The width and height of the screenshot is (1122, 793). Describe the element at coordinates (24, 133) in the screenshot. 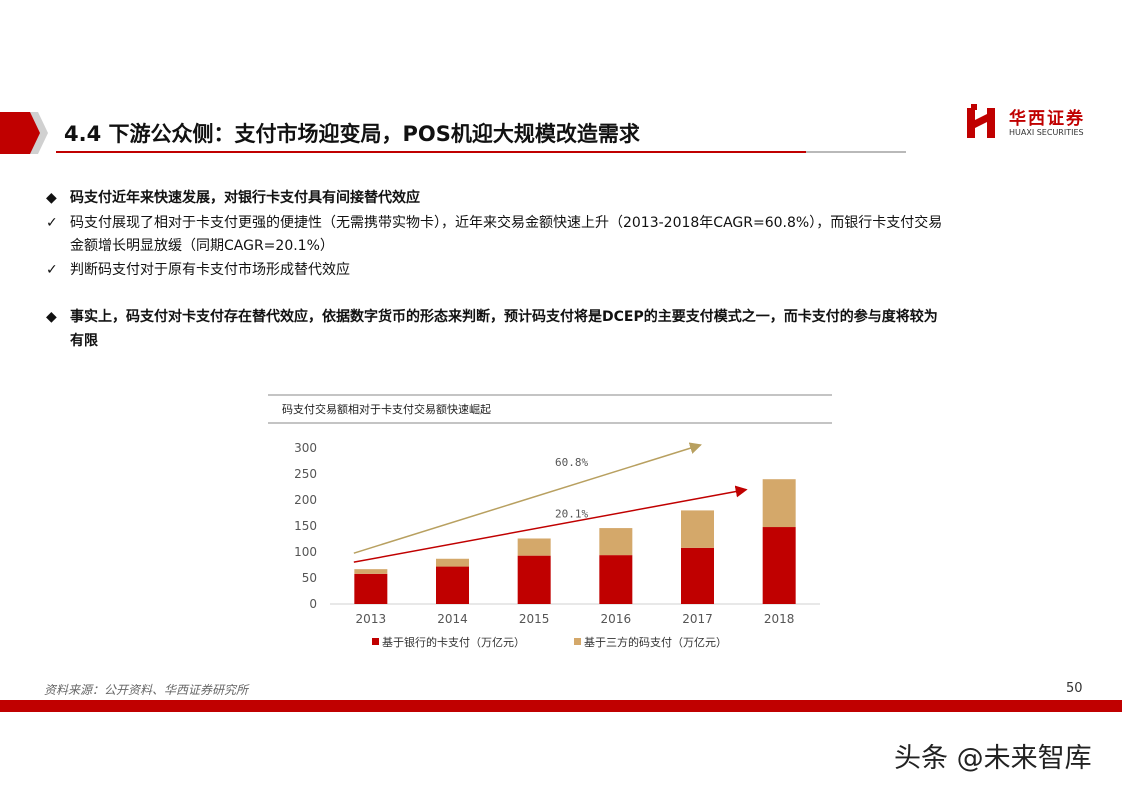

I see `title-tab-decoration` at that location.